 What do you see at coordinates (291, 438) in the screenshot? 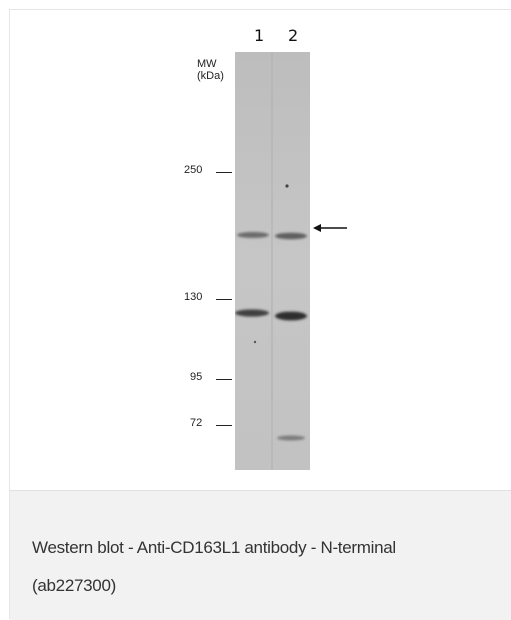
I see `band-lane2-low` at bounding box center [291, 438].